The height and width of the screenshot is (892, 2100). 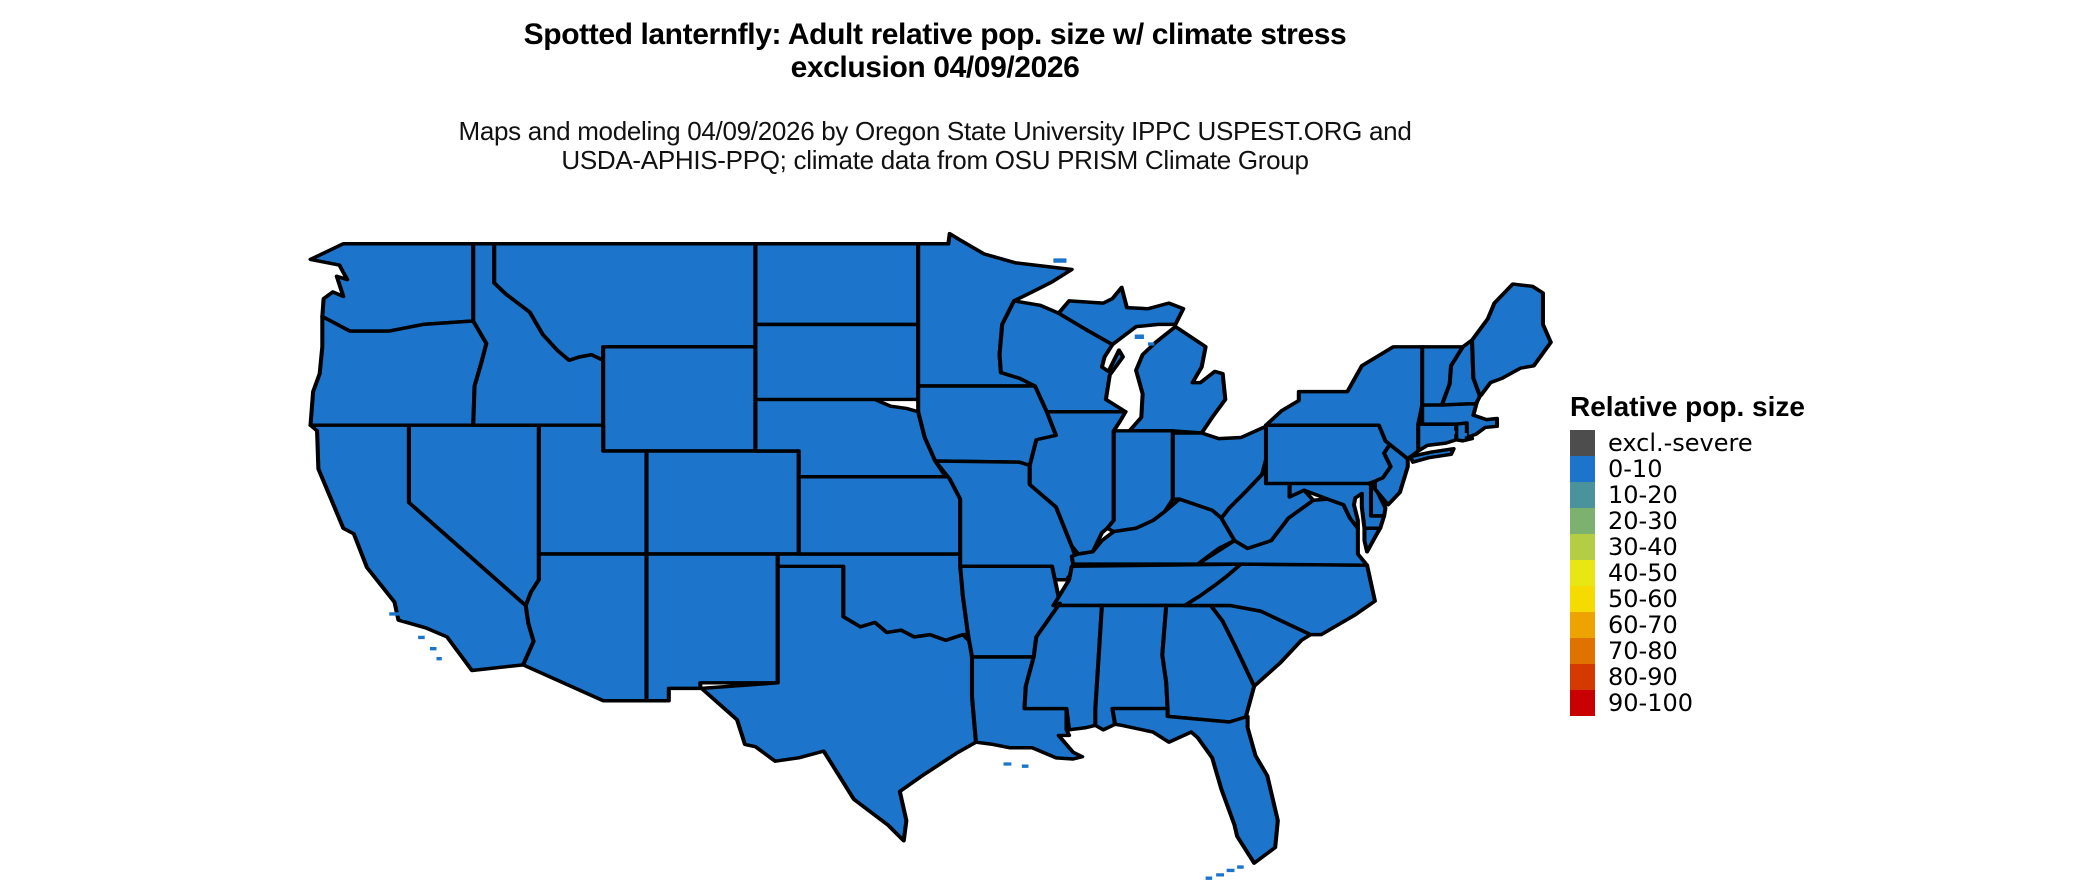 I want to click on title-line-2: exclusion 04/09/2026, so click(x=935, y=67).